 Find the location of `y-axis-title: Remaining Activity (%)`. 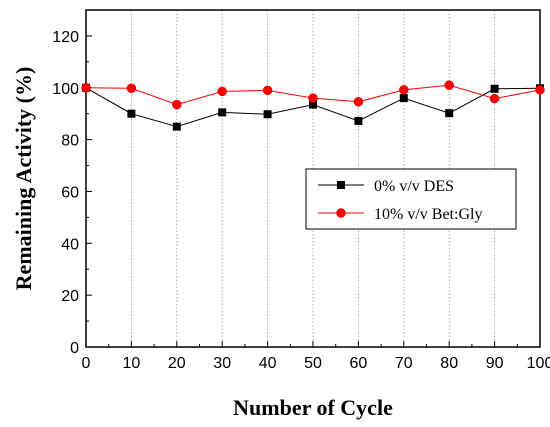

y-axis-title: Remaining Activity (%) is located at coordinates (23, 179).